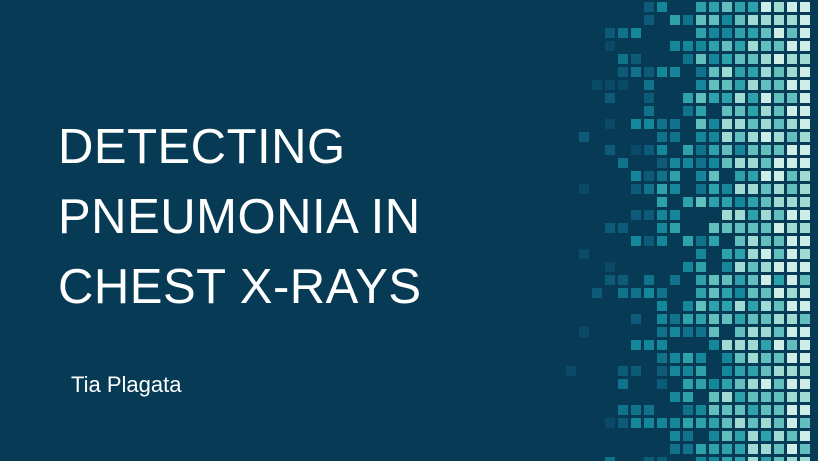 This screenshot has width=818, height=461. Describe the element at coordinates (202, 147) in the screenshot. I see `slide-title-line-1: DETECTING` at that location.